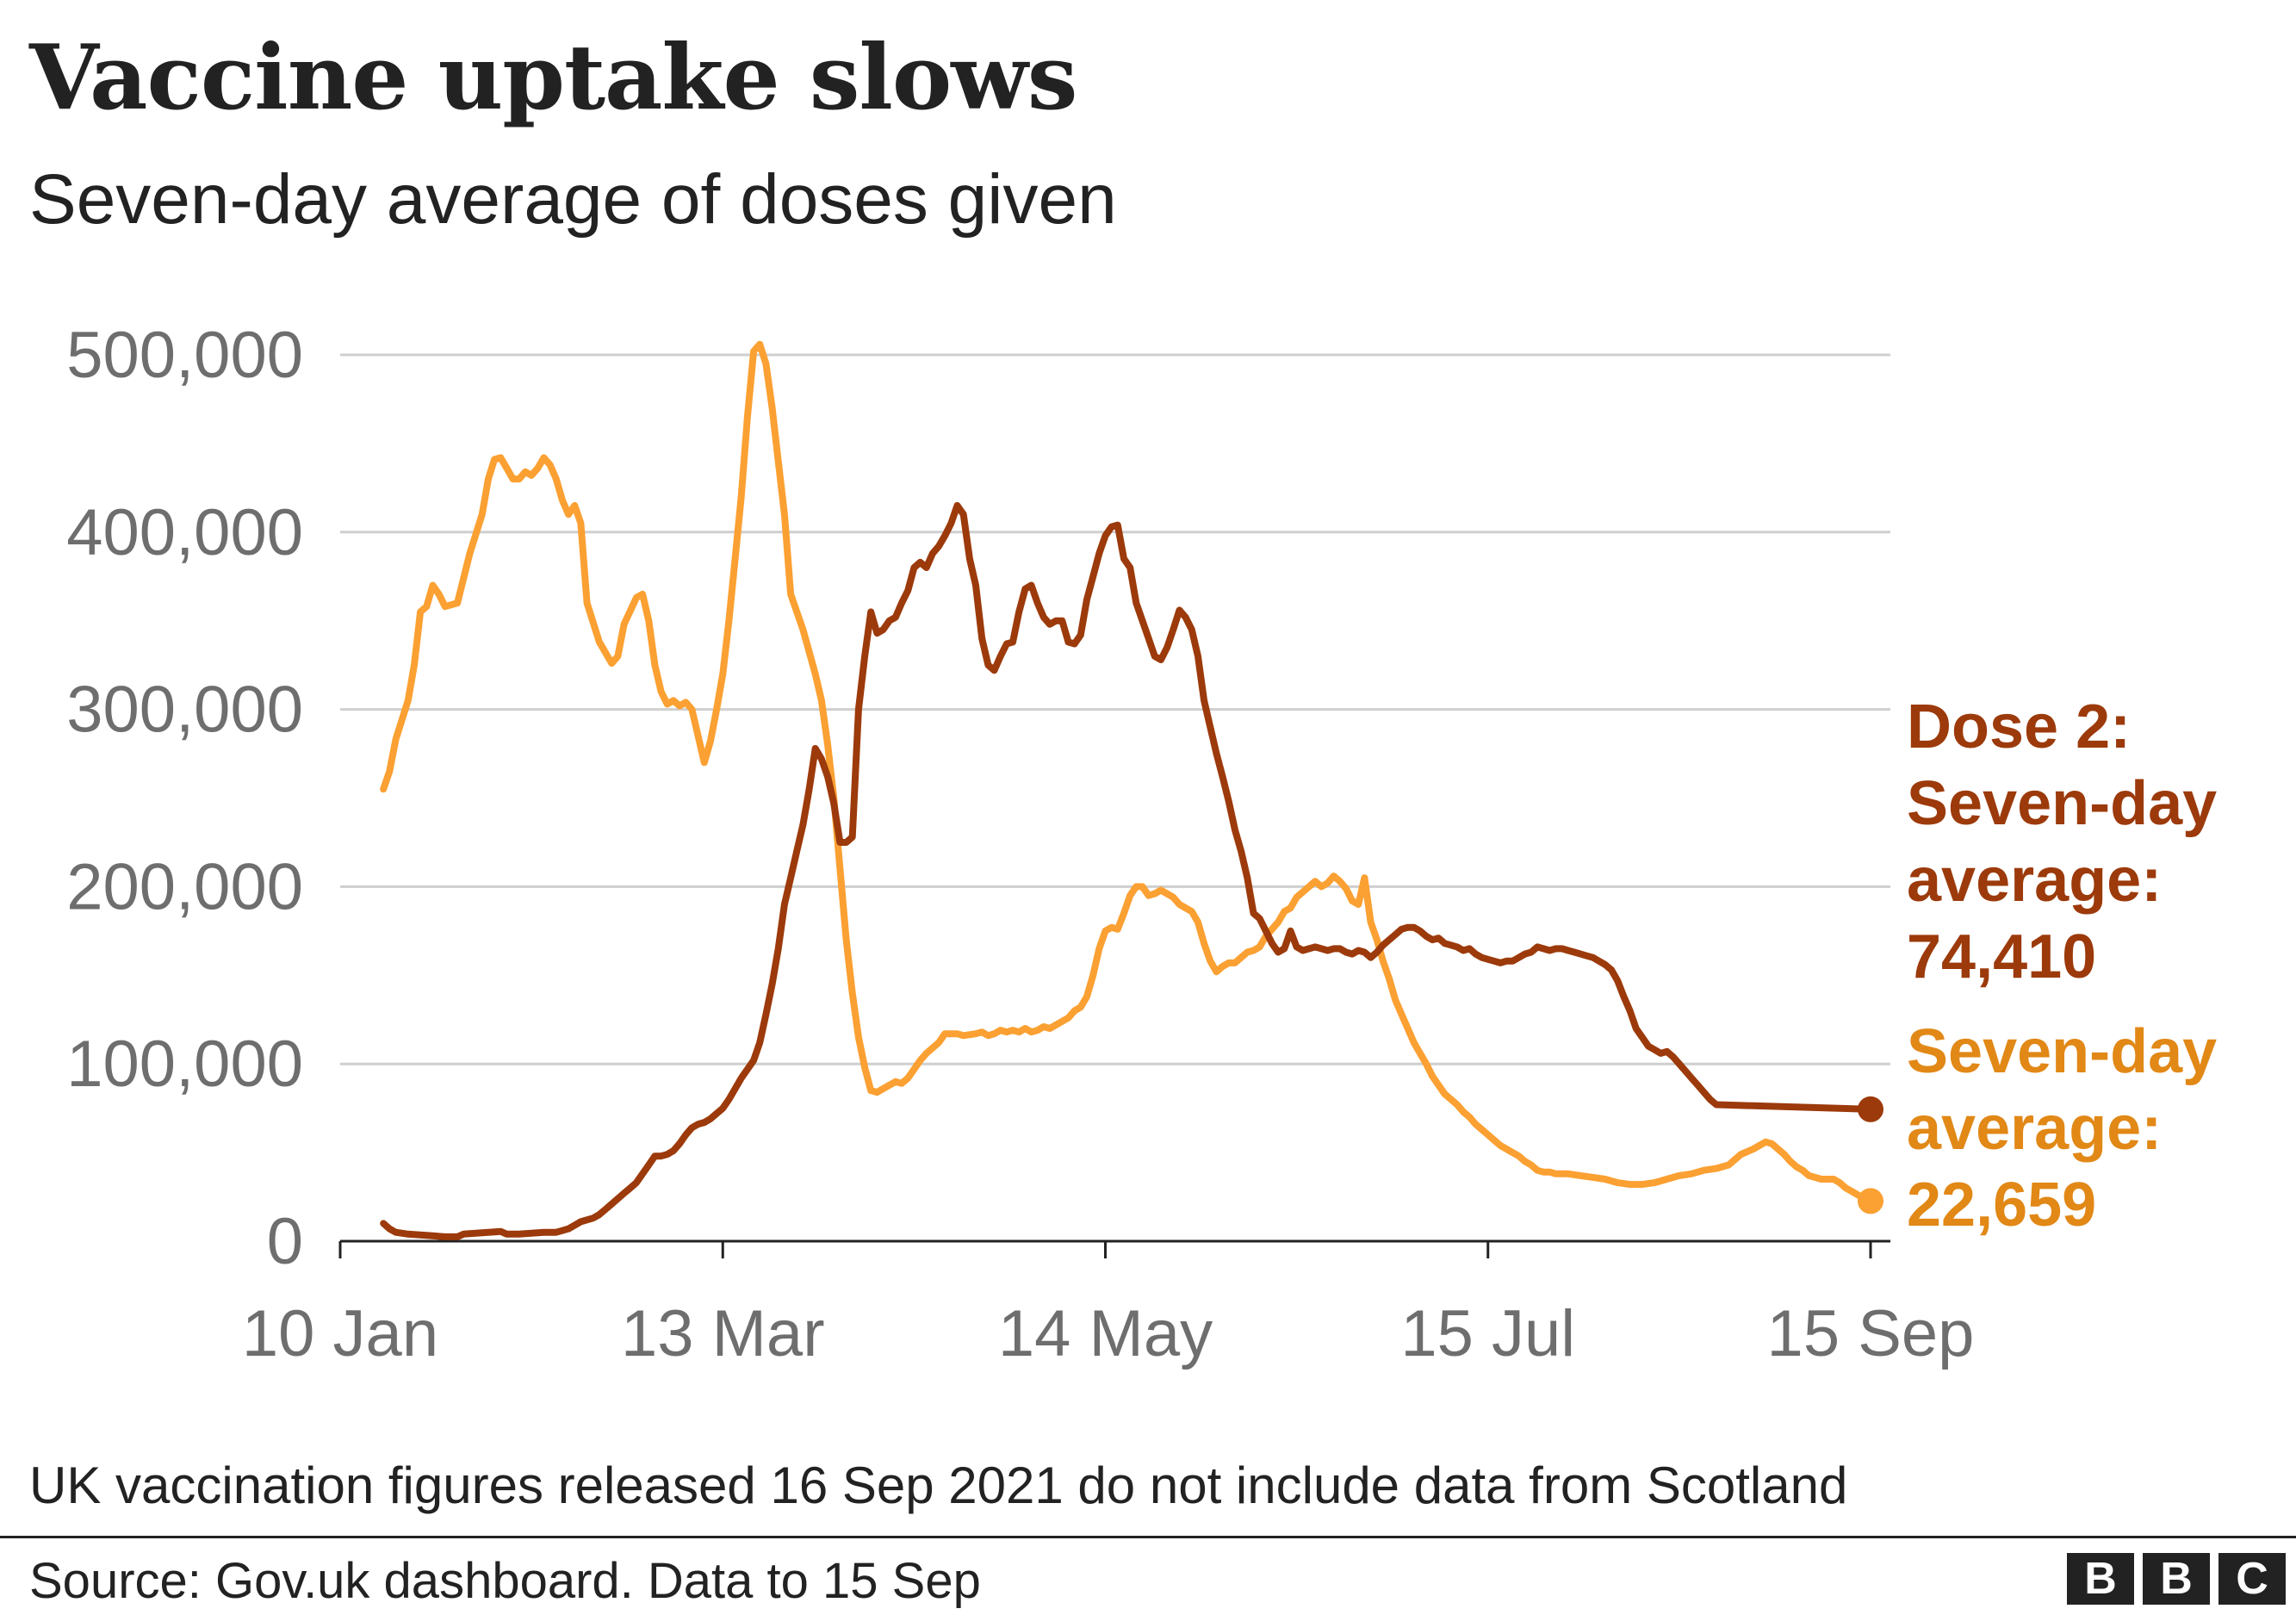 This screenshot has width=2296, height=1615. Describe the element at coordinates (2062, 842) in the screenshot. I see `dose-2-end-label: Dose 2: Seven-day average: 74,410` at that location.